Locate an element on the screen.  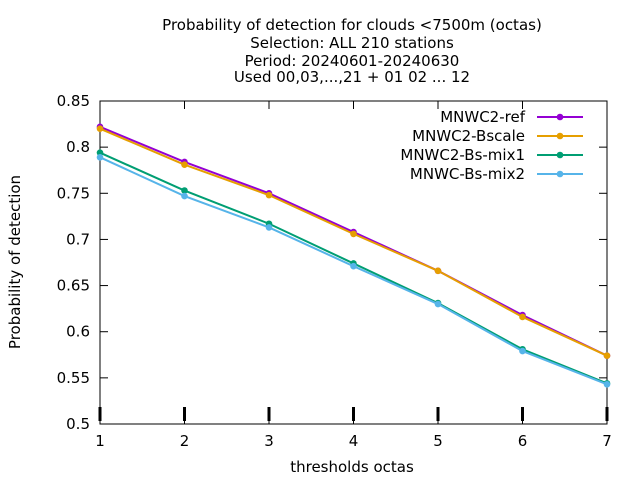
legend-label: MNWC2-Bs-mix1 is located at coordinates (462, 155).